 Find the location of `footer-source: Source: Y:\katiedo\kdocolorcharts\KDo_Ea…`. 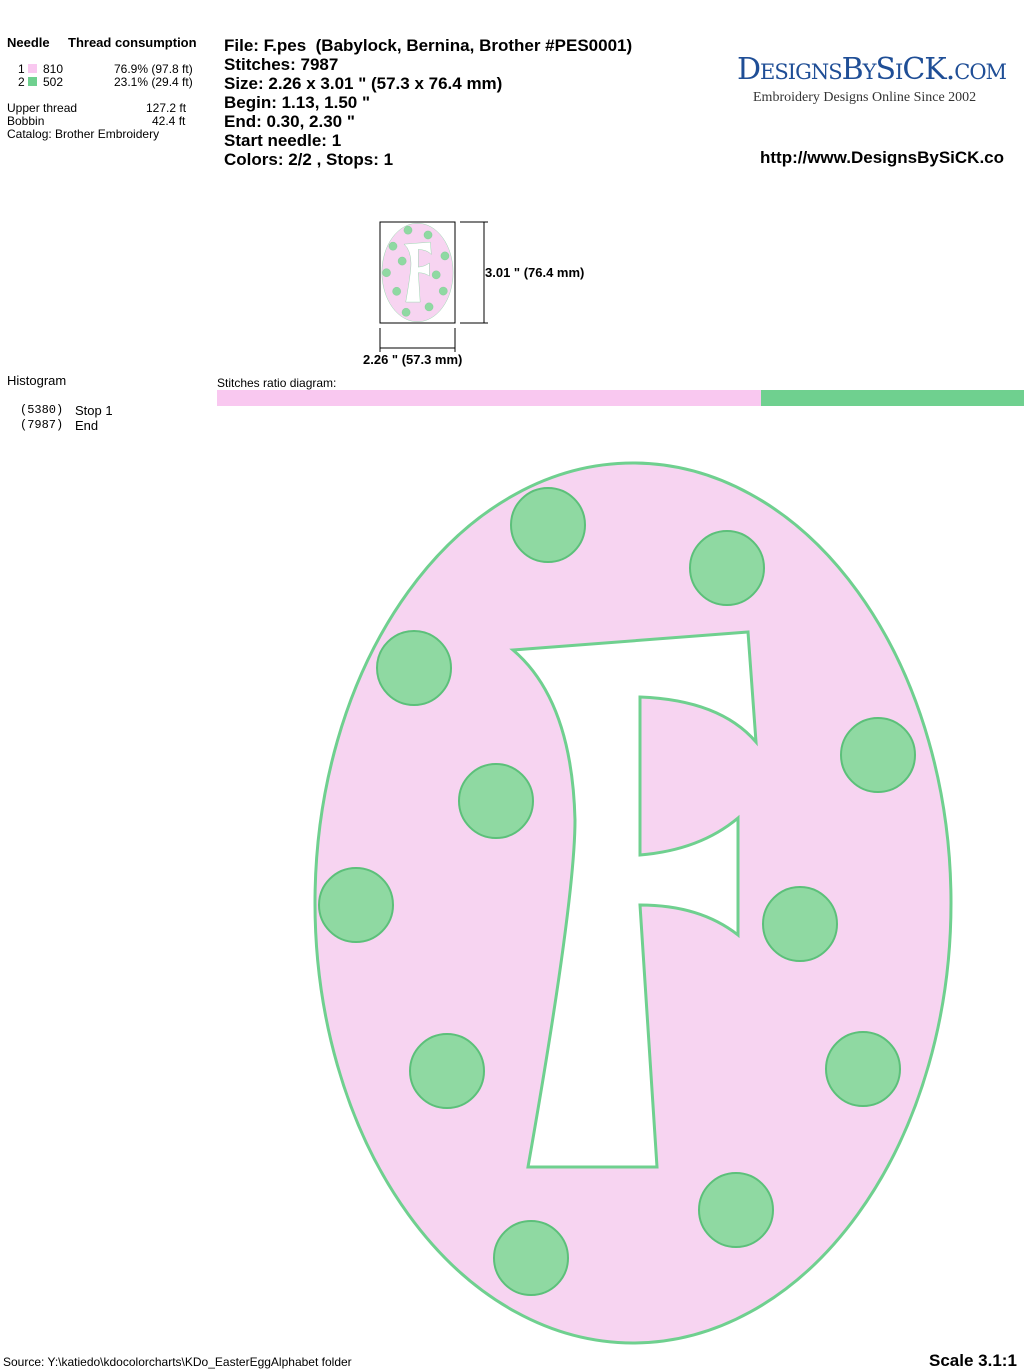

footer-source: Source: Y:\katiedo\kdocolorcharts\KDo_Ea… is located at coordinates (177, 1362).